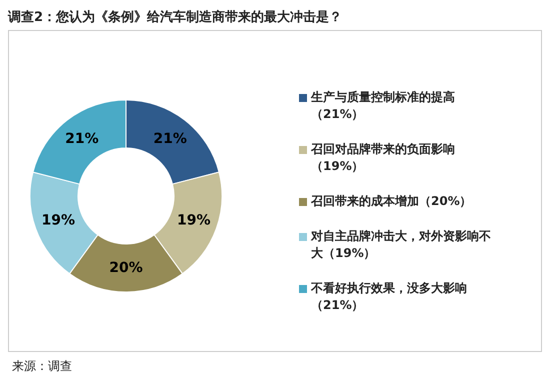 Image resolution: width=550 pixels, height=388 pixels. What do you see at coordinates (383, 158) in the screenshot?
I see `legend-label: 召回对品牌带来的负面影响（19%）` at bounding box center [383, 158].